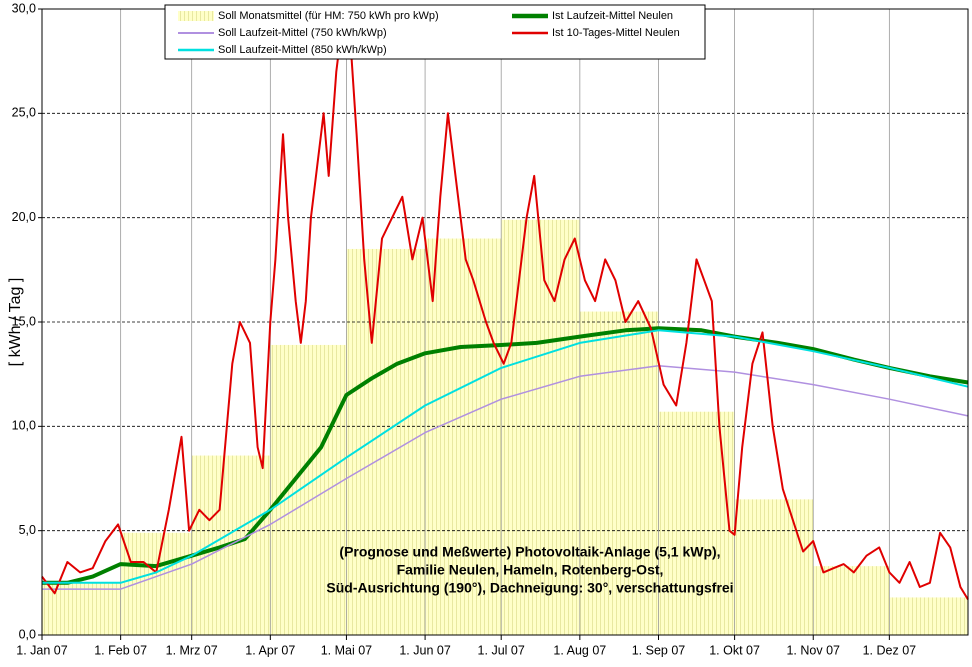 The width and height of the screenshot is (972, 667). What do you see at coordinates (41, 650) in the screenshot?
I see `x-tick-label: 1. Jan 07` at bounding box center [41, 650].